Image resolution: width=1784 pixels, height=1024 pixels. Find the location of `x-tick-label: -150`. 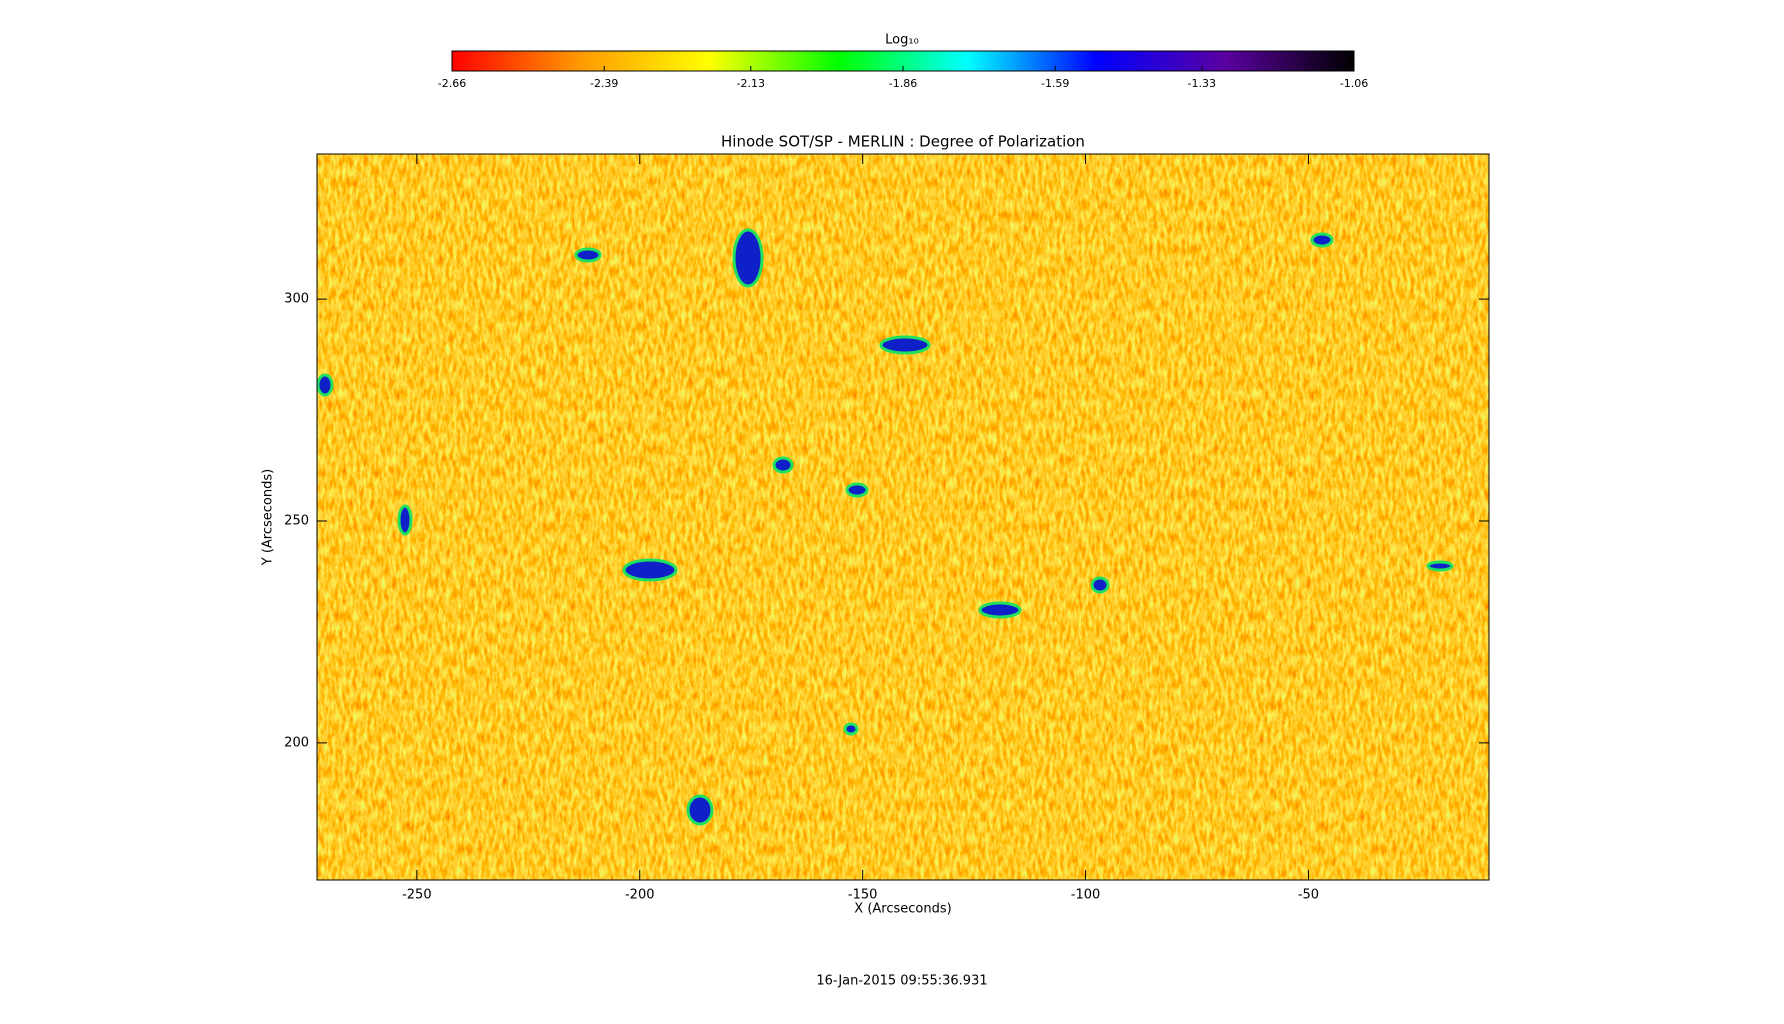

x-tick-label: -150 is located at coordinates (863, 895).